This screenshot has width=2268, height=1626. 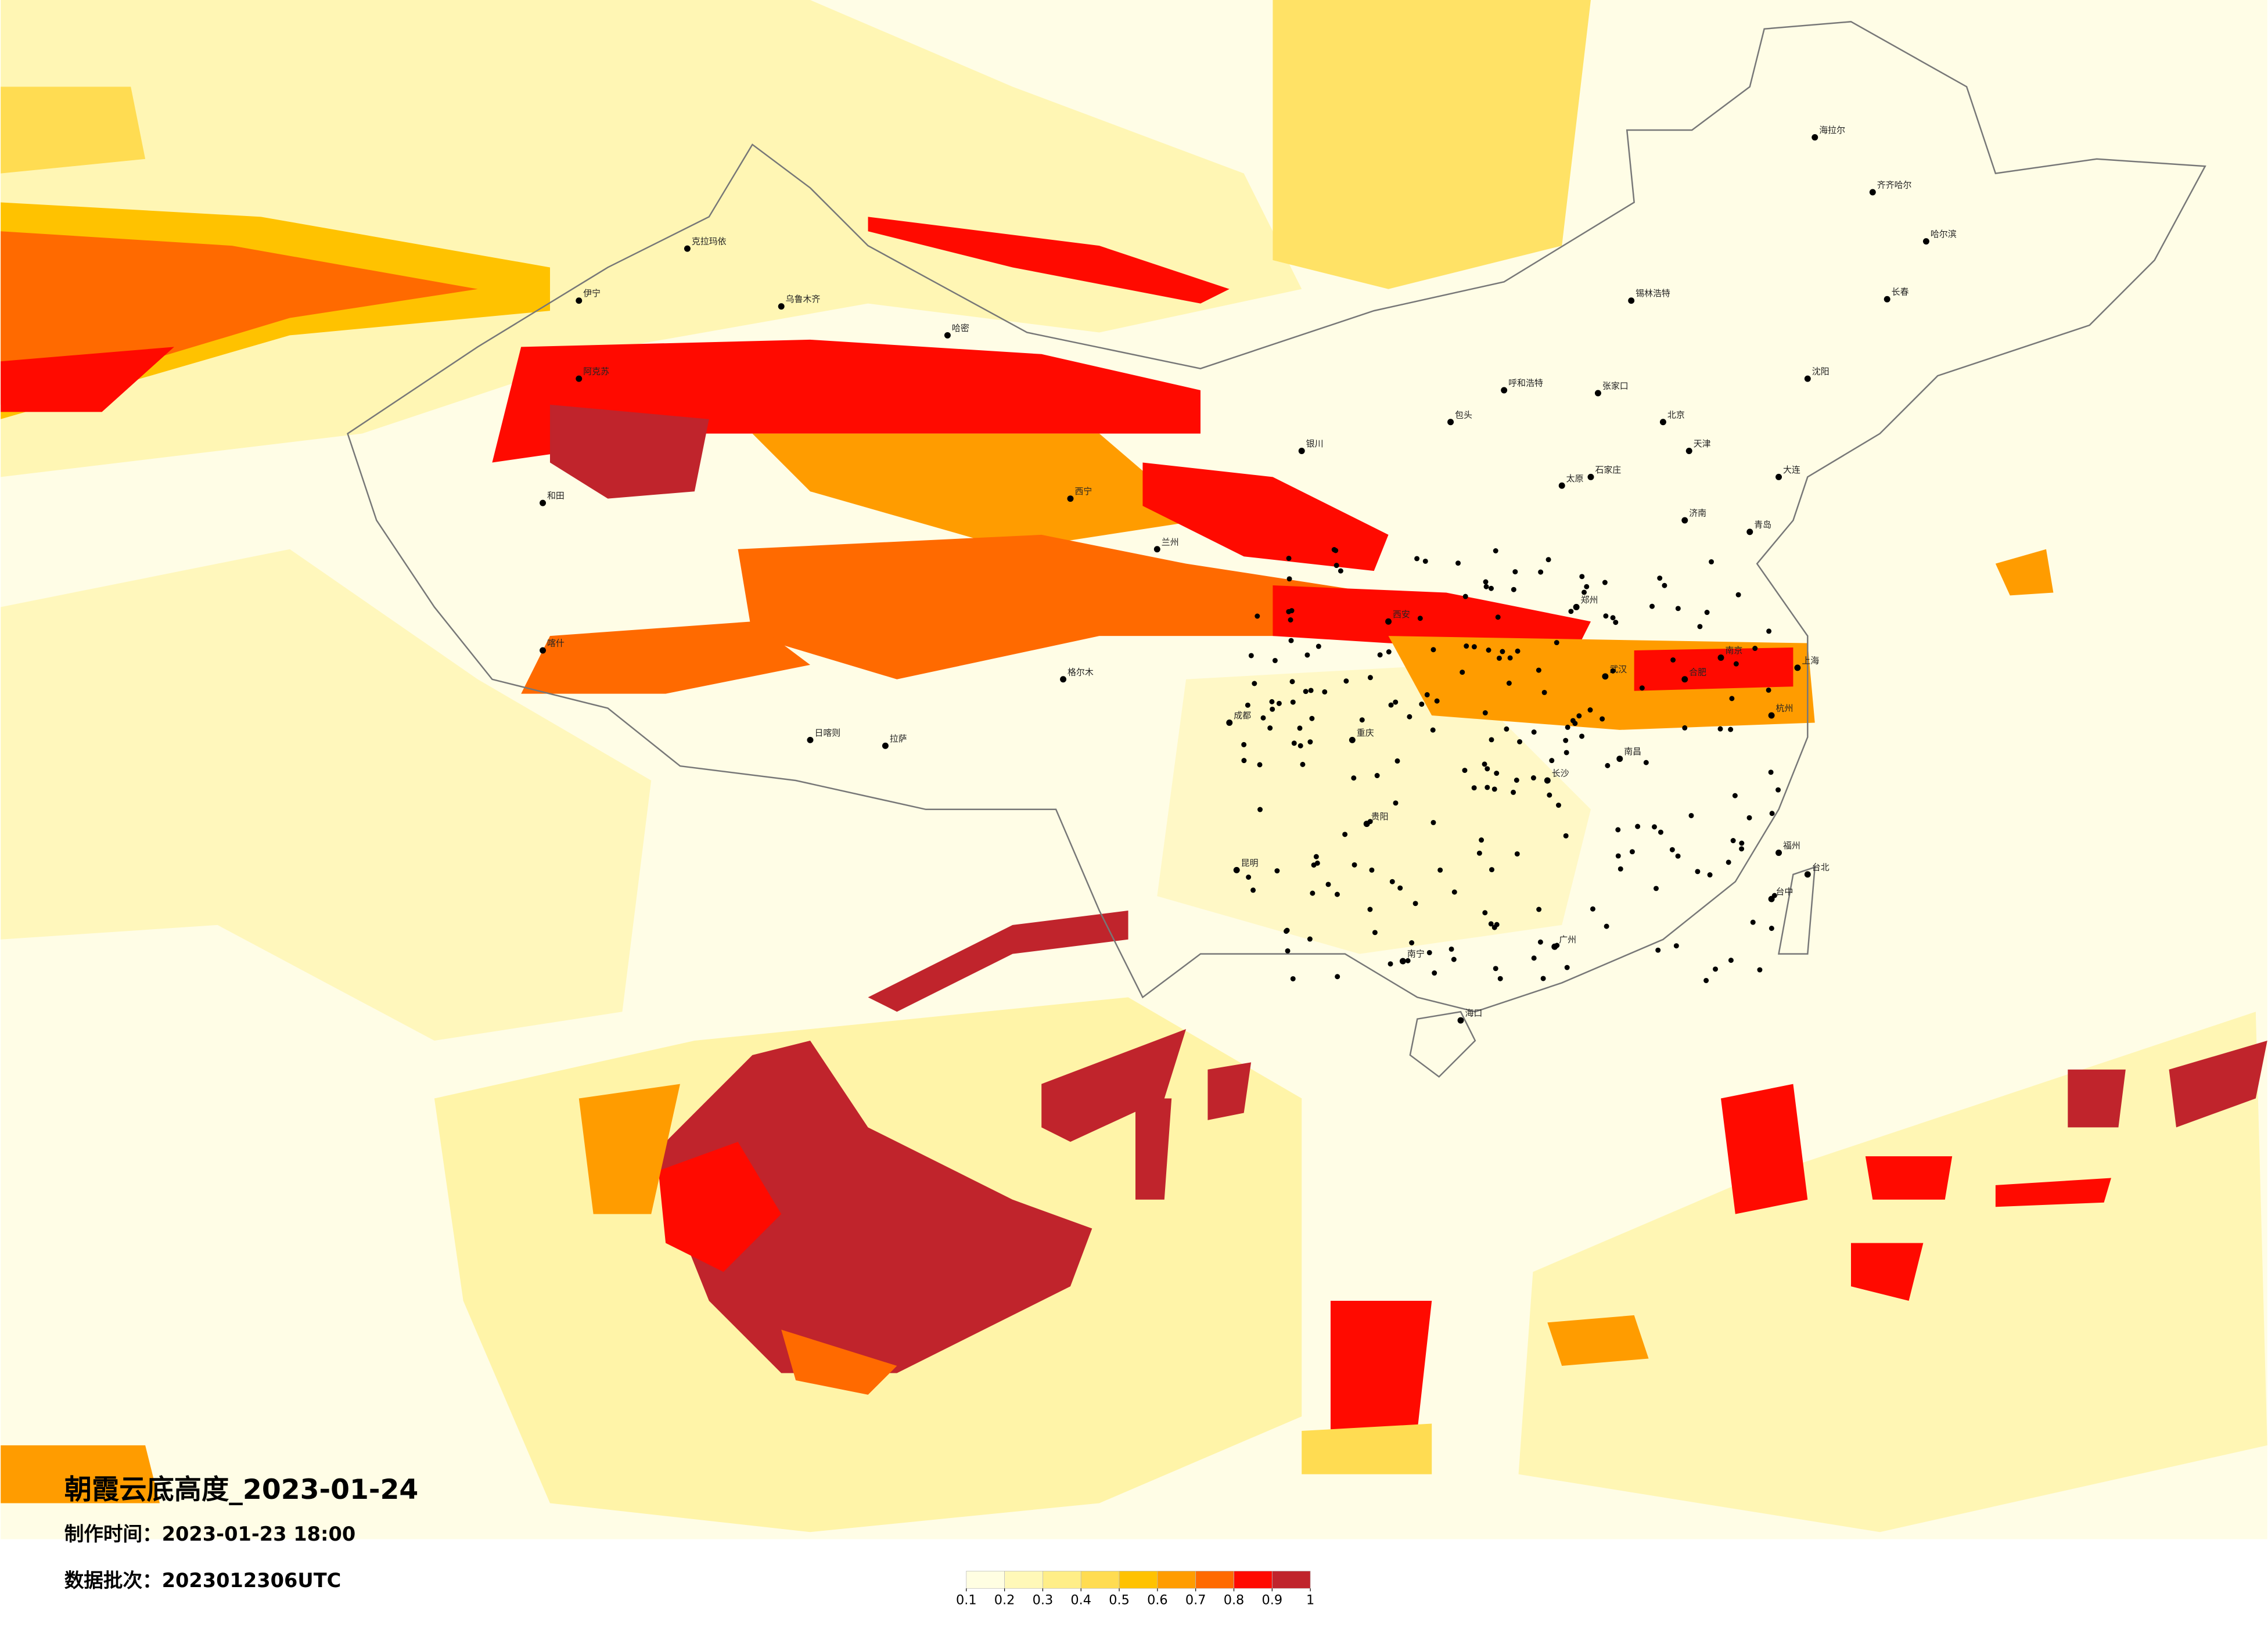 What do you see at coordinates (241, 1490) in the screenshot?
I see `map-title: 朝霞云底高度_2023-01-24` at bounding box center [241, 1490].